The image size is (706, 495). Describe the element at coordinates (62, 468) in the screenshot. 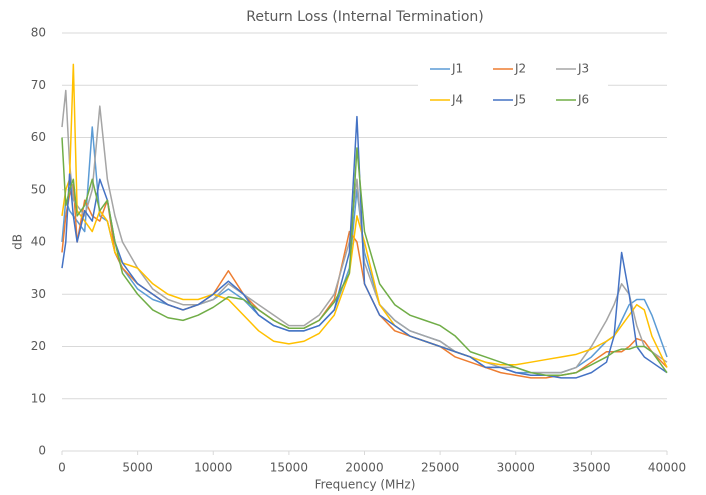

I see `x-tick-label: 0` at that location.